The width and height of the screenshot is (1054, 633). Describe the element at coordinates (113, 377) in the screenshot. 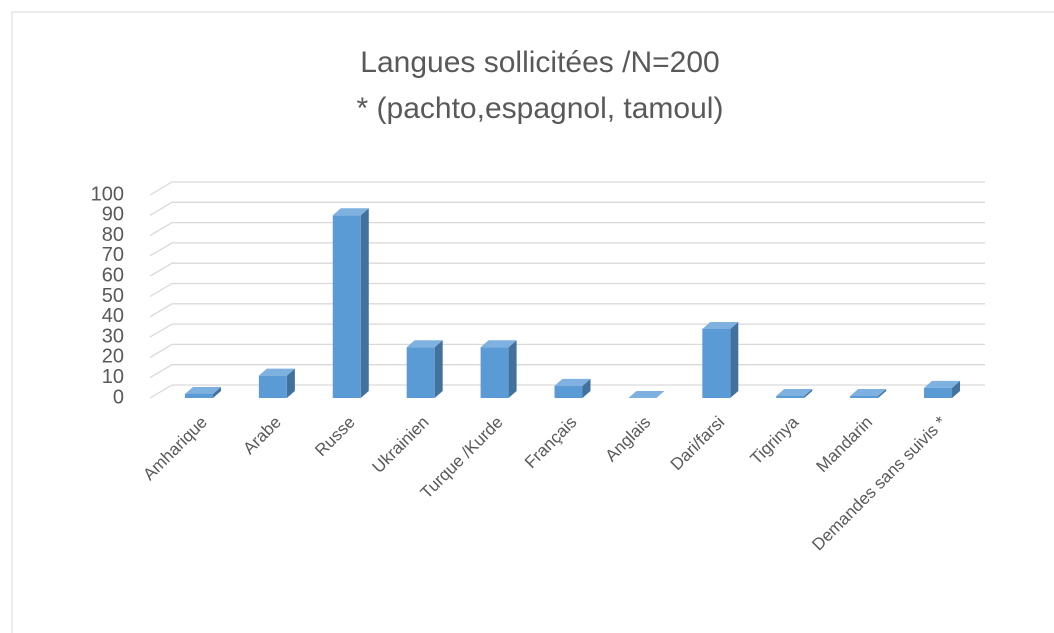

I see `y-tick-label: 10` at that location.